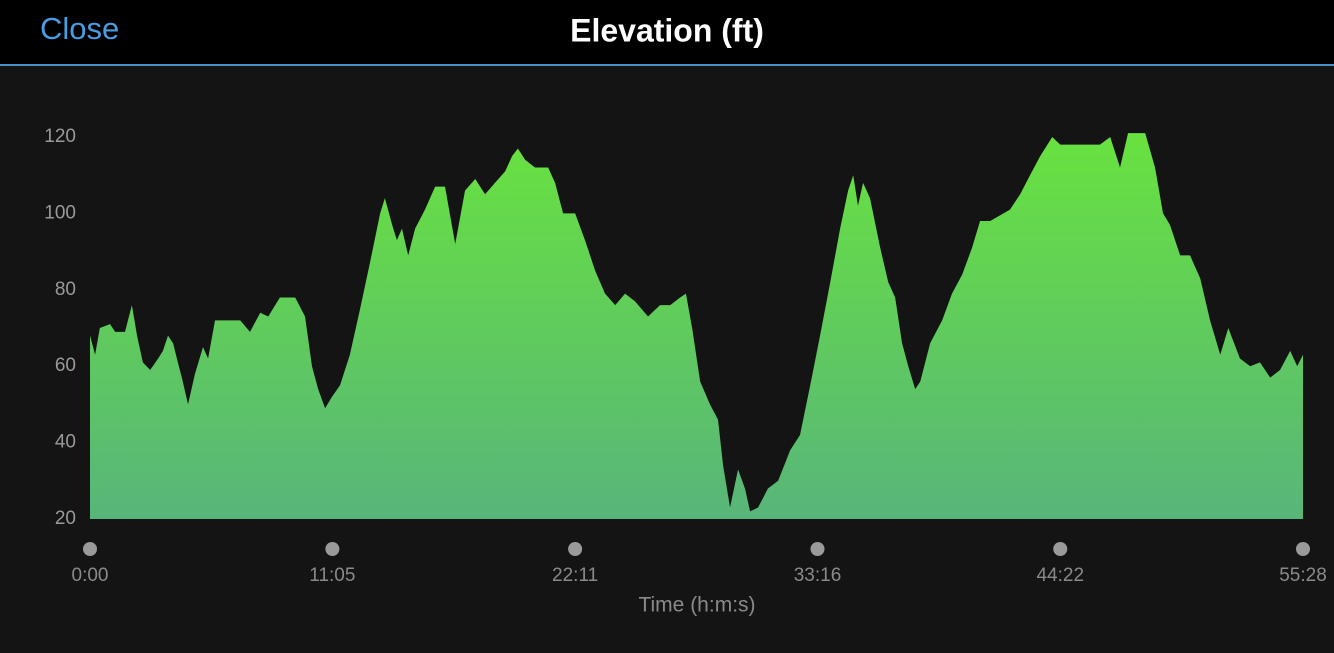 This screenshot has width=1334, height=653. What do you see at coordinates (65, 365) in the screenshot?
I see `y-tick-label: 60` at bounding box center [65, 365].